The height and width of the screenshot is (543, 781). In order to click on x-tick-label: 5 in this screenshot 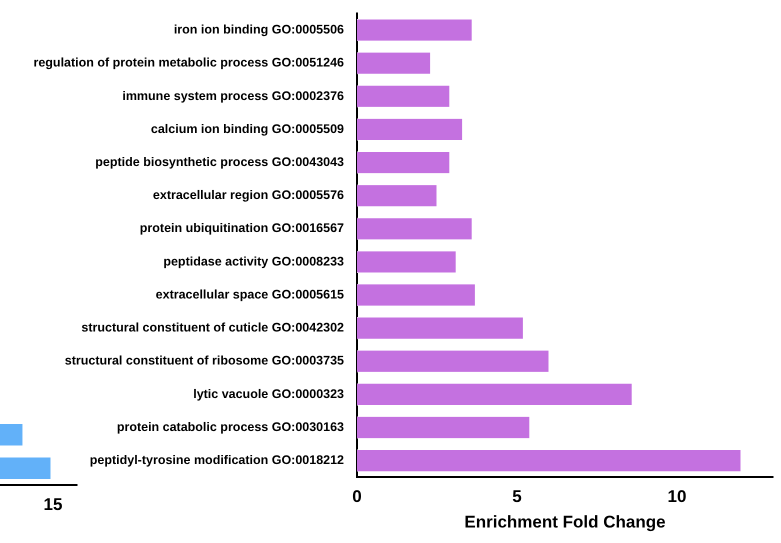, I will do `click(517, 496)`.